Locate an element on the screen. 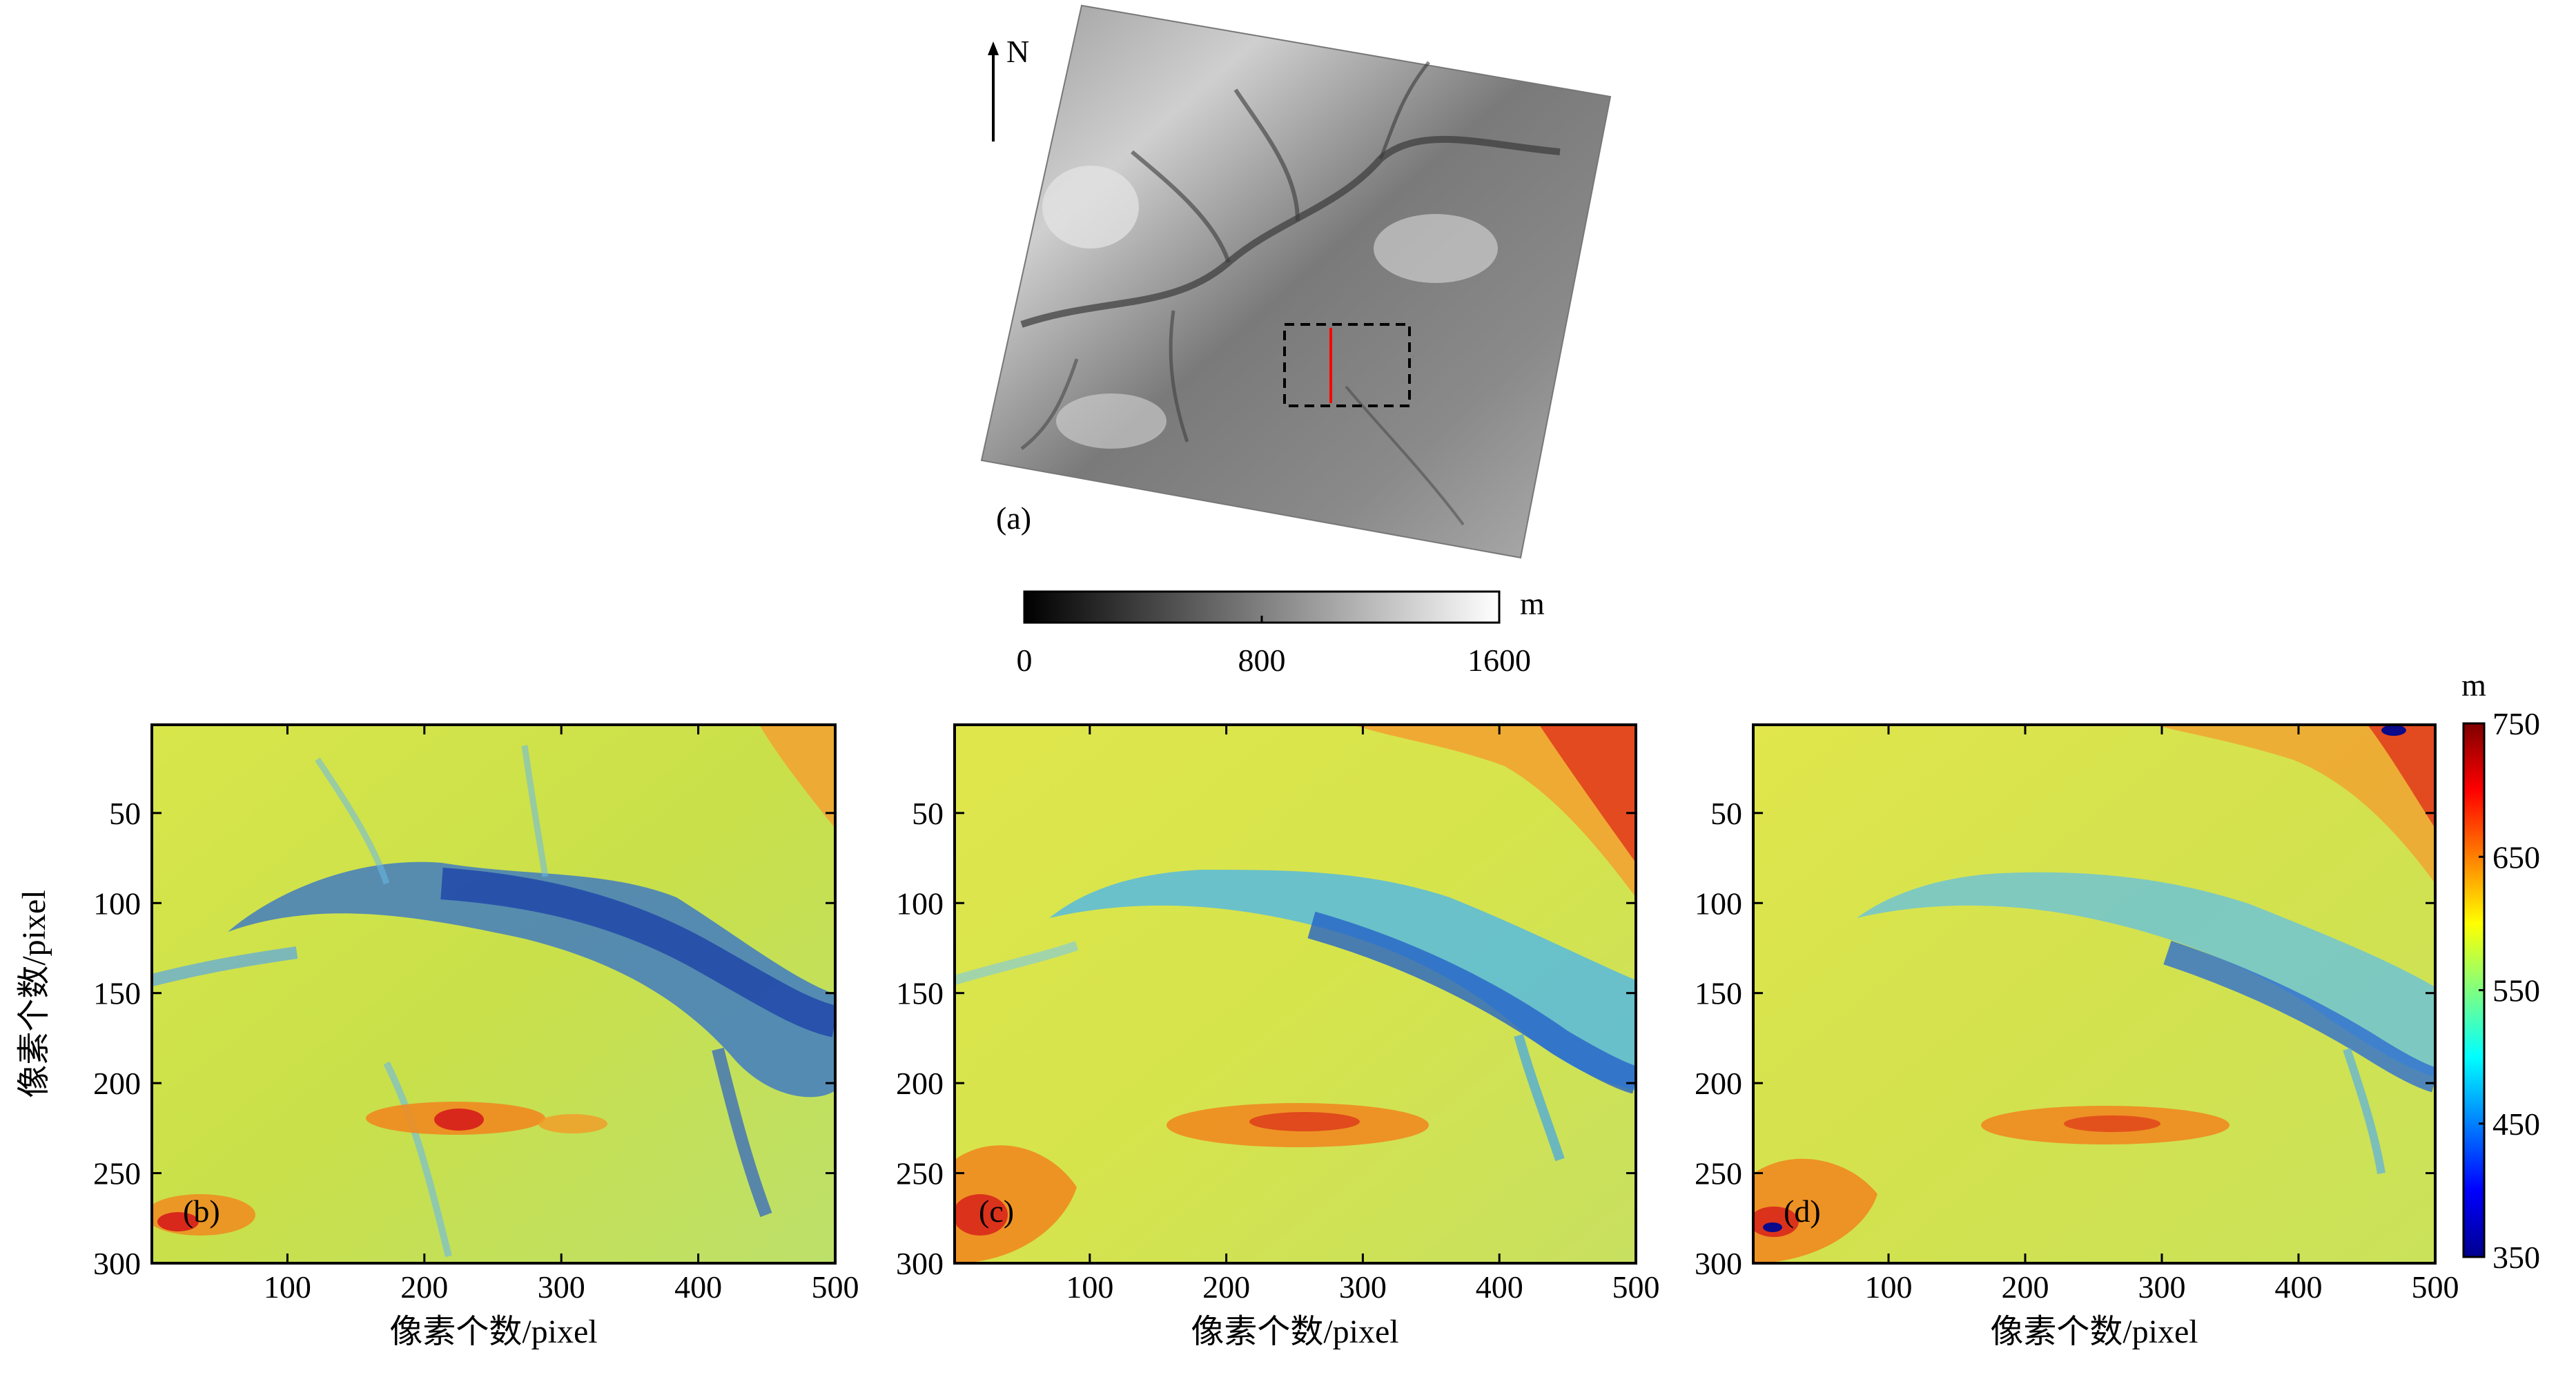 This screenshot has width=2576, height=1375. jet-colorbar-tick-label: 450 is located at coordinates (2516, 1124).